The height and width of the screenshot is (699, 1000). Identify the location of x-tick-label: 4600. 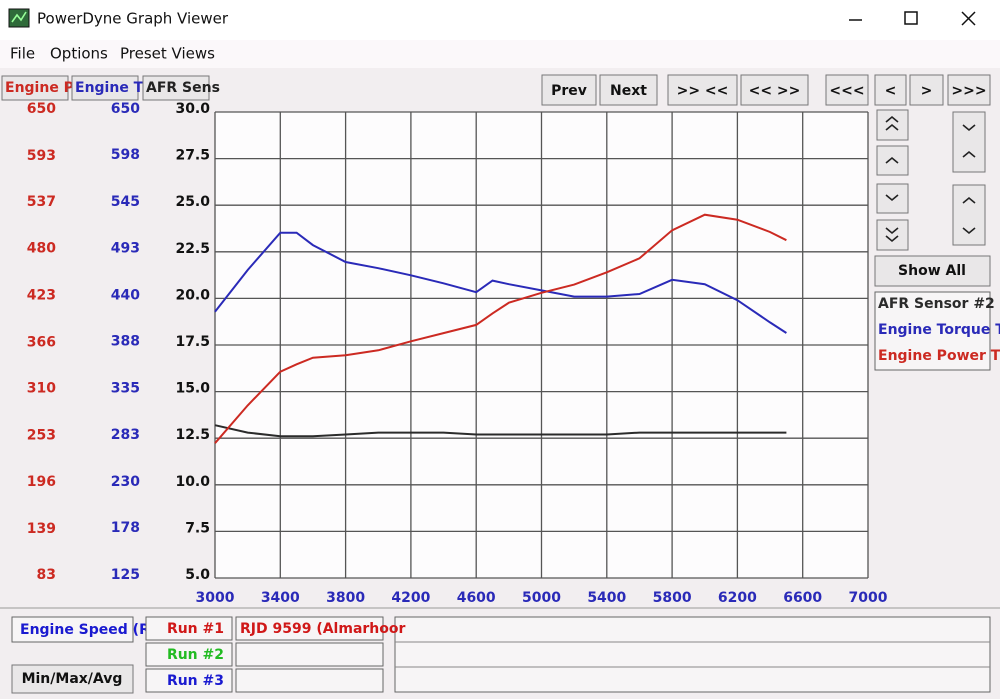
(476, 598).